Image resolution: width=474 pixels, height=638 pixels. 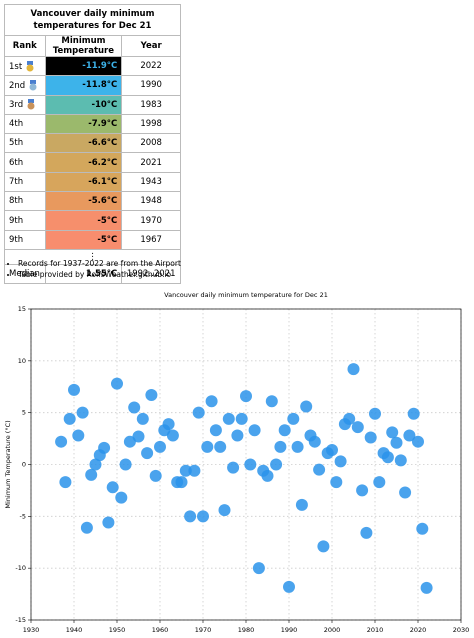 I want to click on x-tick-label: 1980, so click(x=246, y=630).